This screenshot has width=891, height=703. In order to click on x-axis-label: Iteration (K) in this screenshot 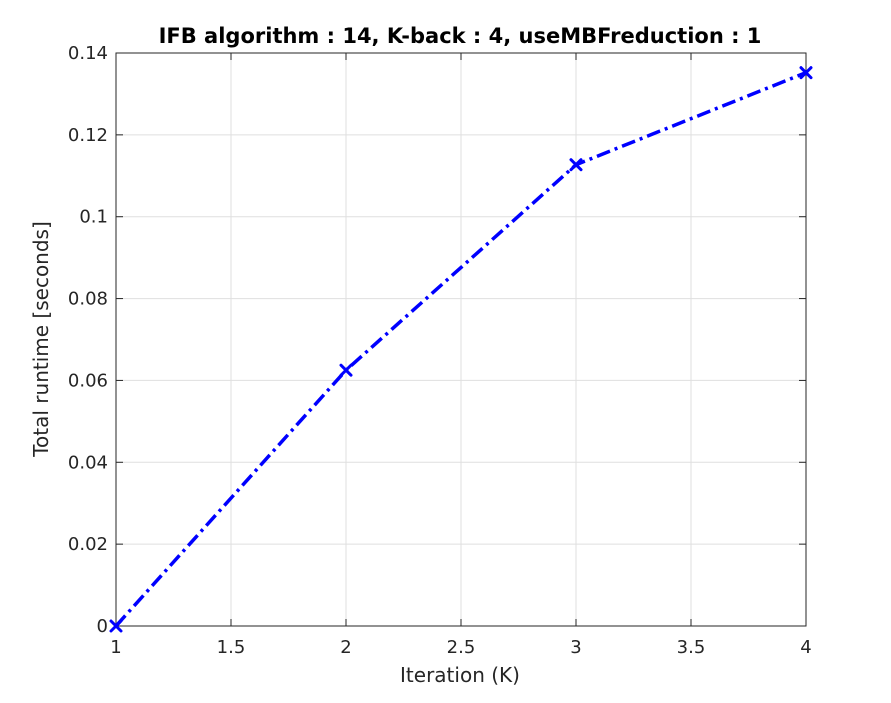, I will do `click(460, 675)`.